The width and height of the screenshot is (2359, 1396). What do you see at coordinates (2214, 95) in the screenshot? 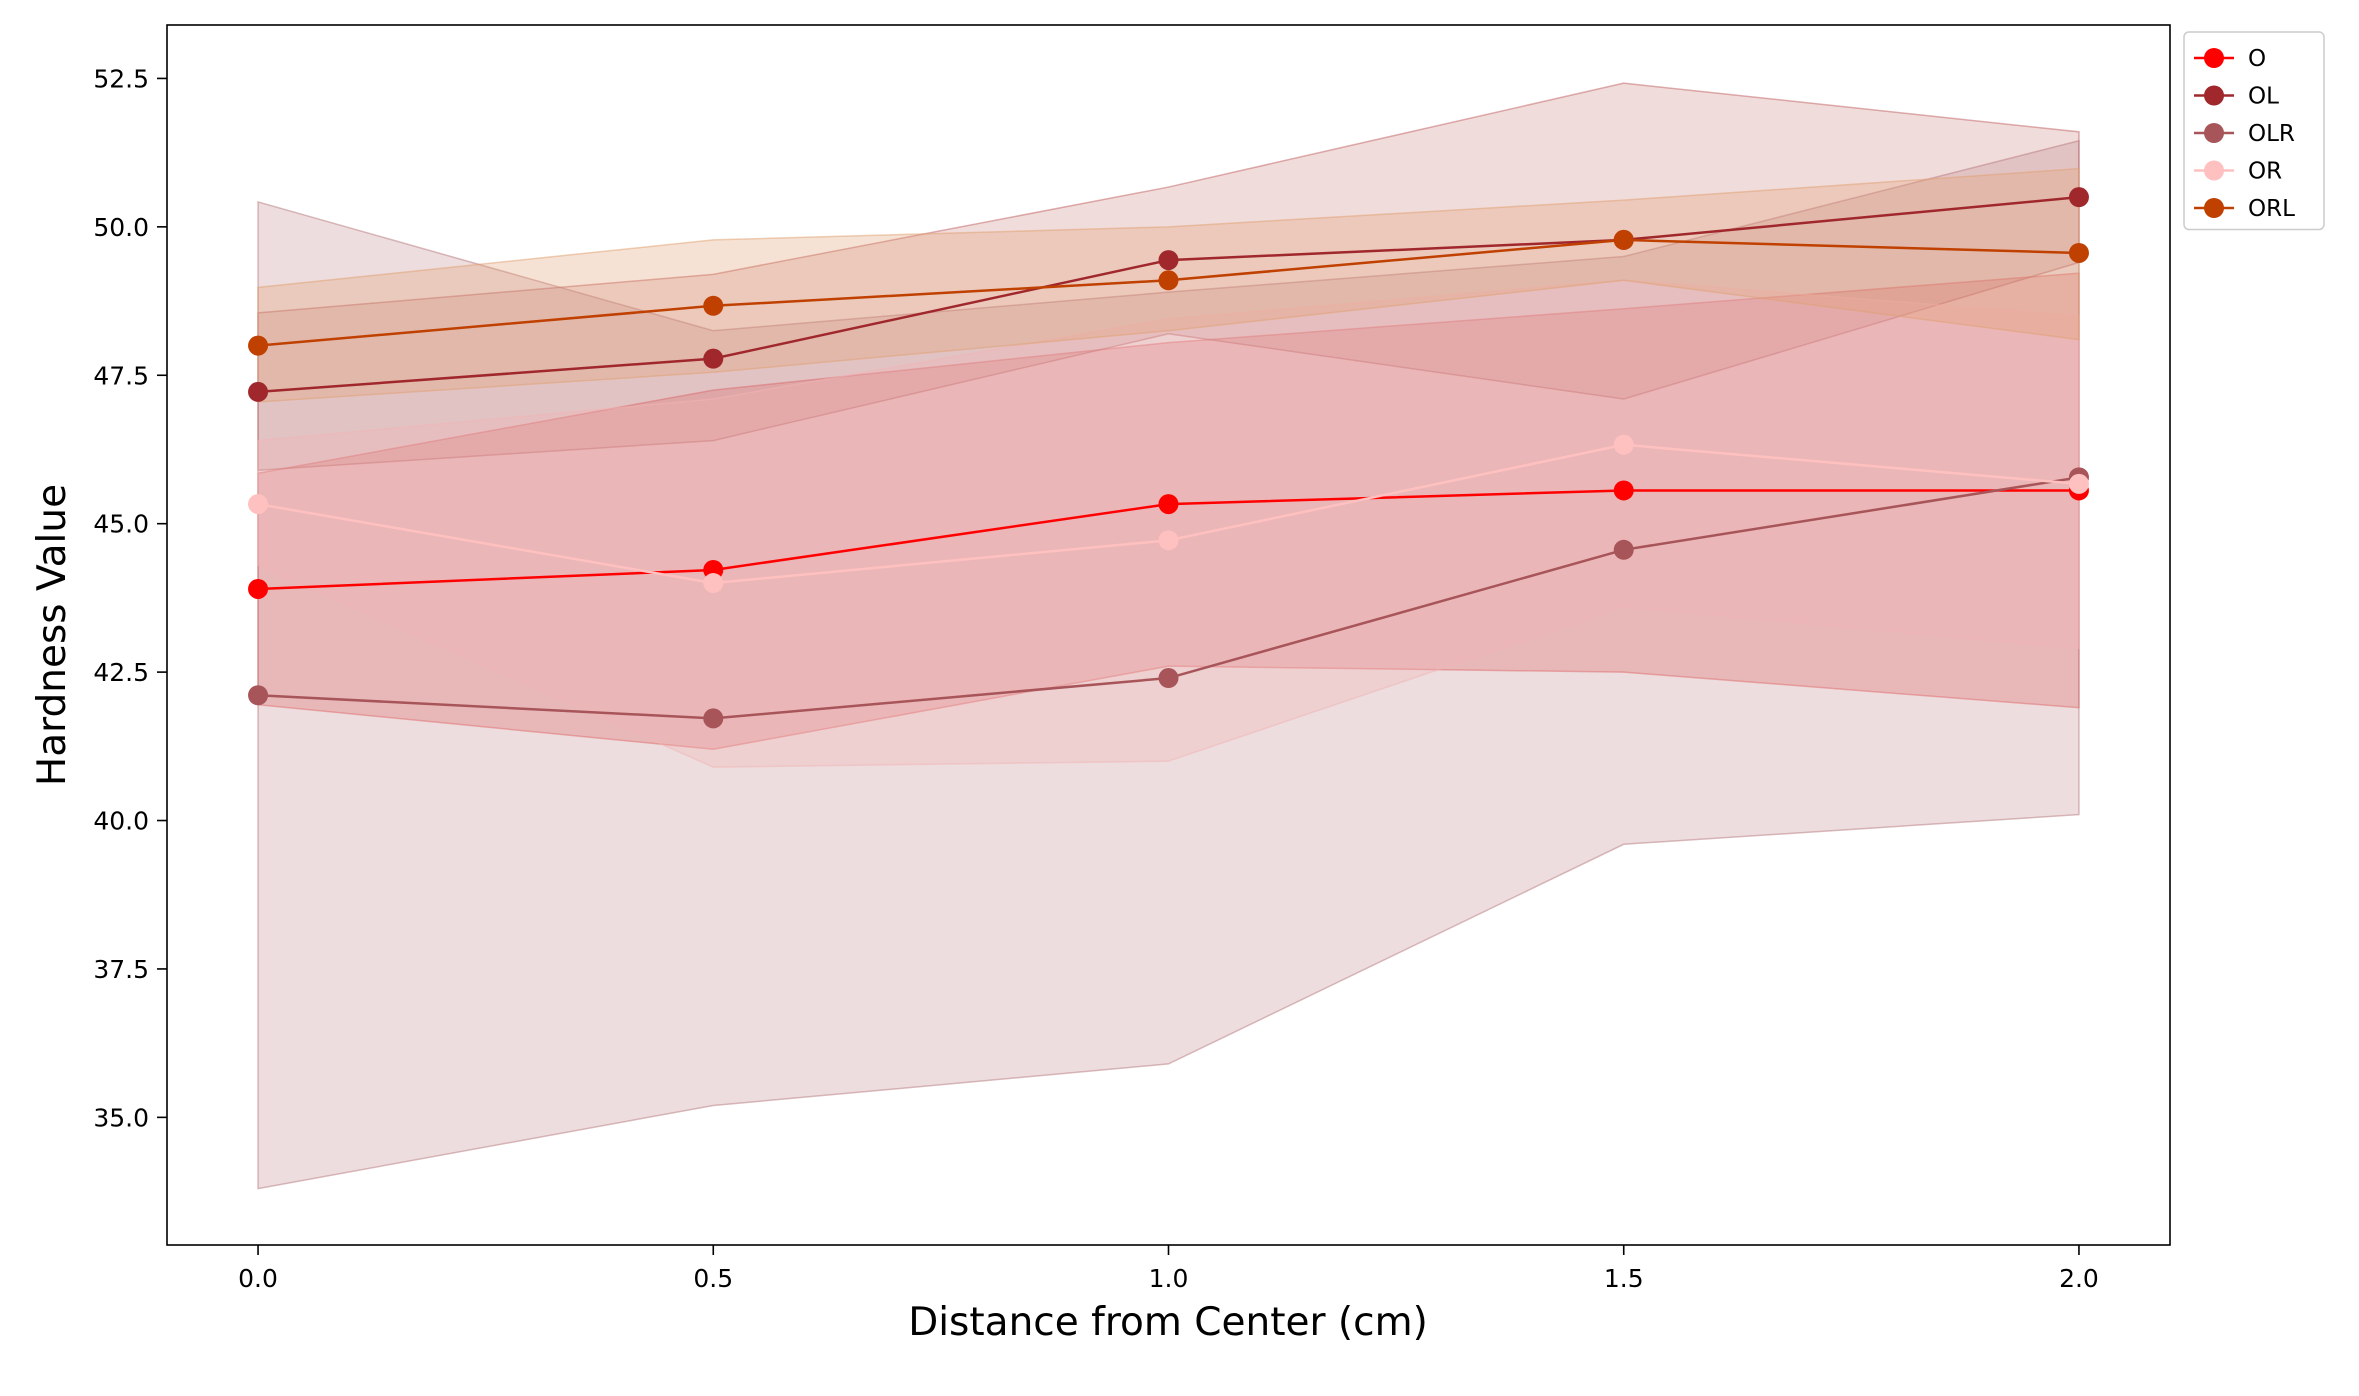
I see `legend-marker-ol` at bounding box center [2214, 95].